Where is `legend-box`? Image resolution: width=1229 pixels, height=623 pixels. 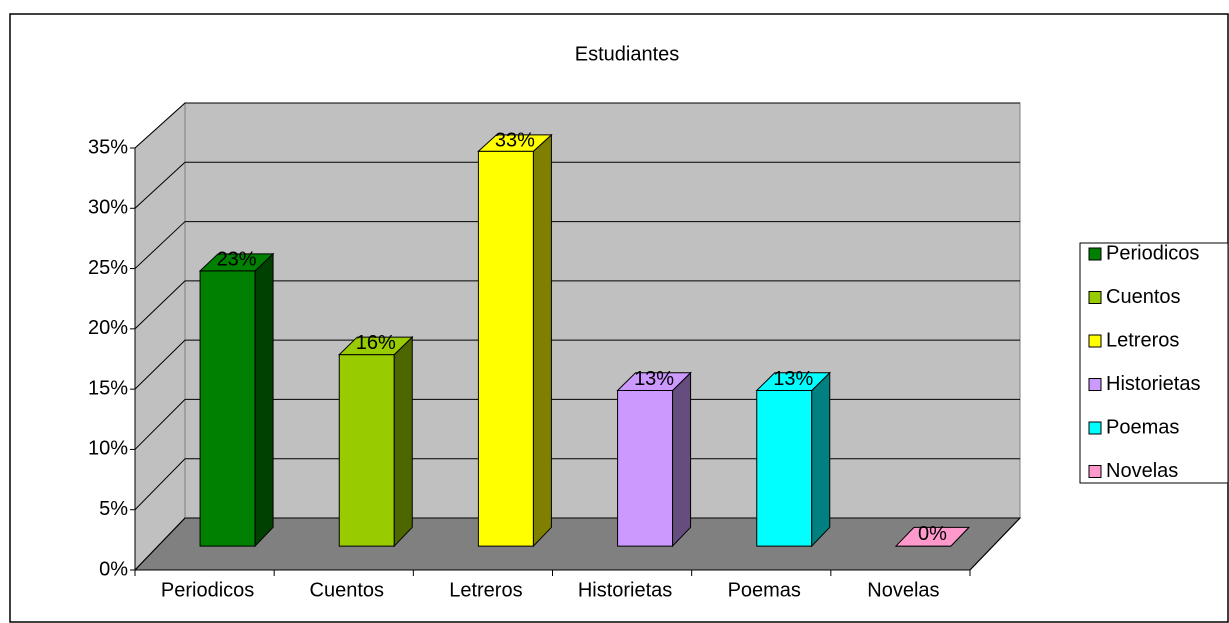
legend-box is located at coordinates (1154, 363).